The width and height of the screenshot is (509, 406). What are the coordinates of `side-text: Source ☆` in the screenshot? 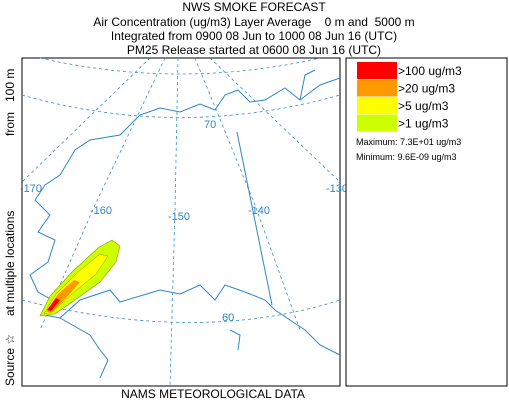 It's located at (10, 360).